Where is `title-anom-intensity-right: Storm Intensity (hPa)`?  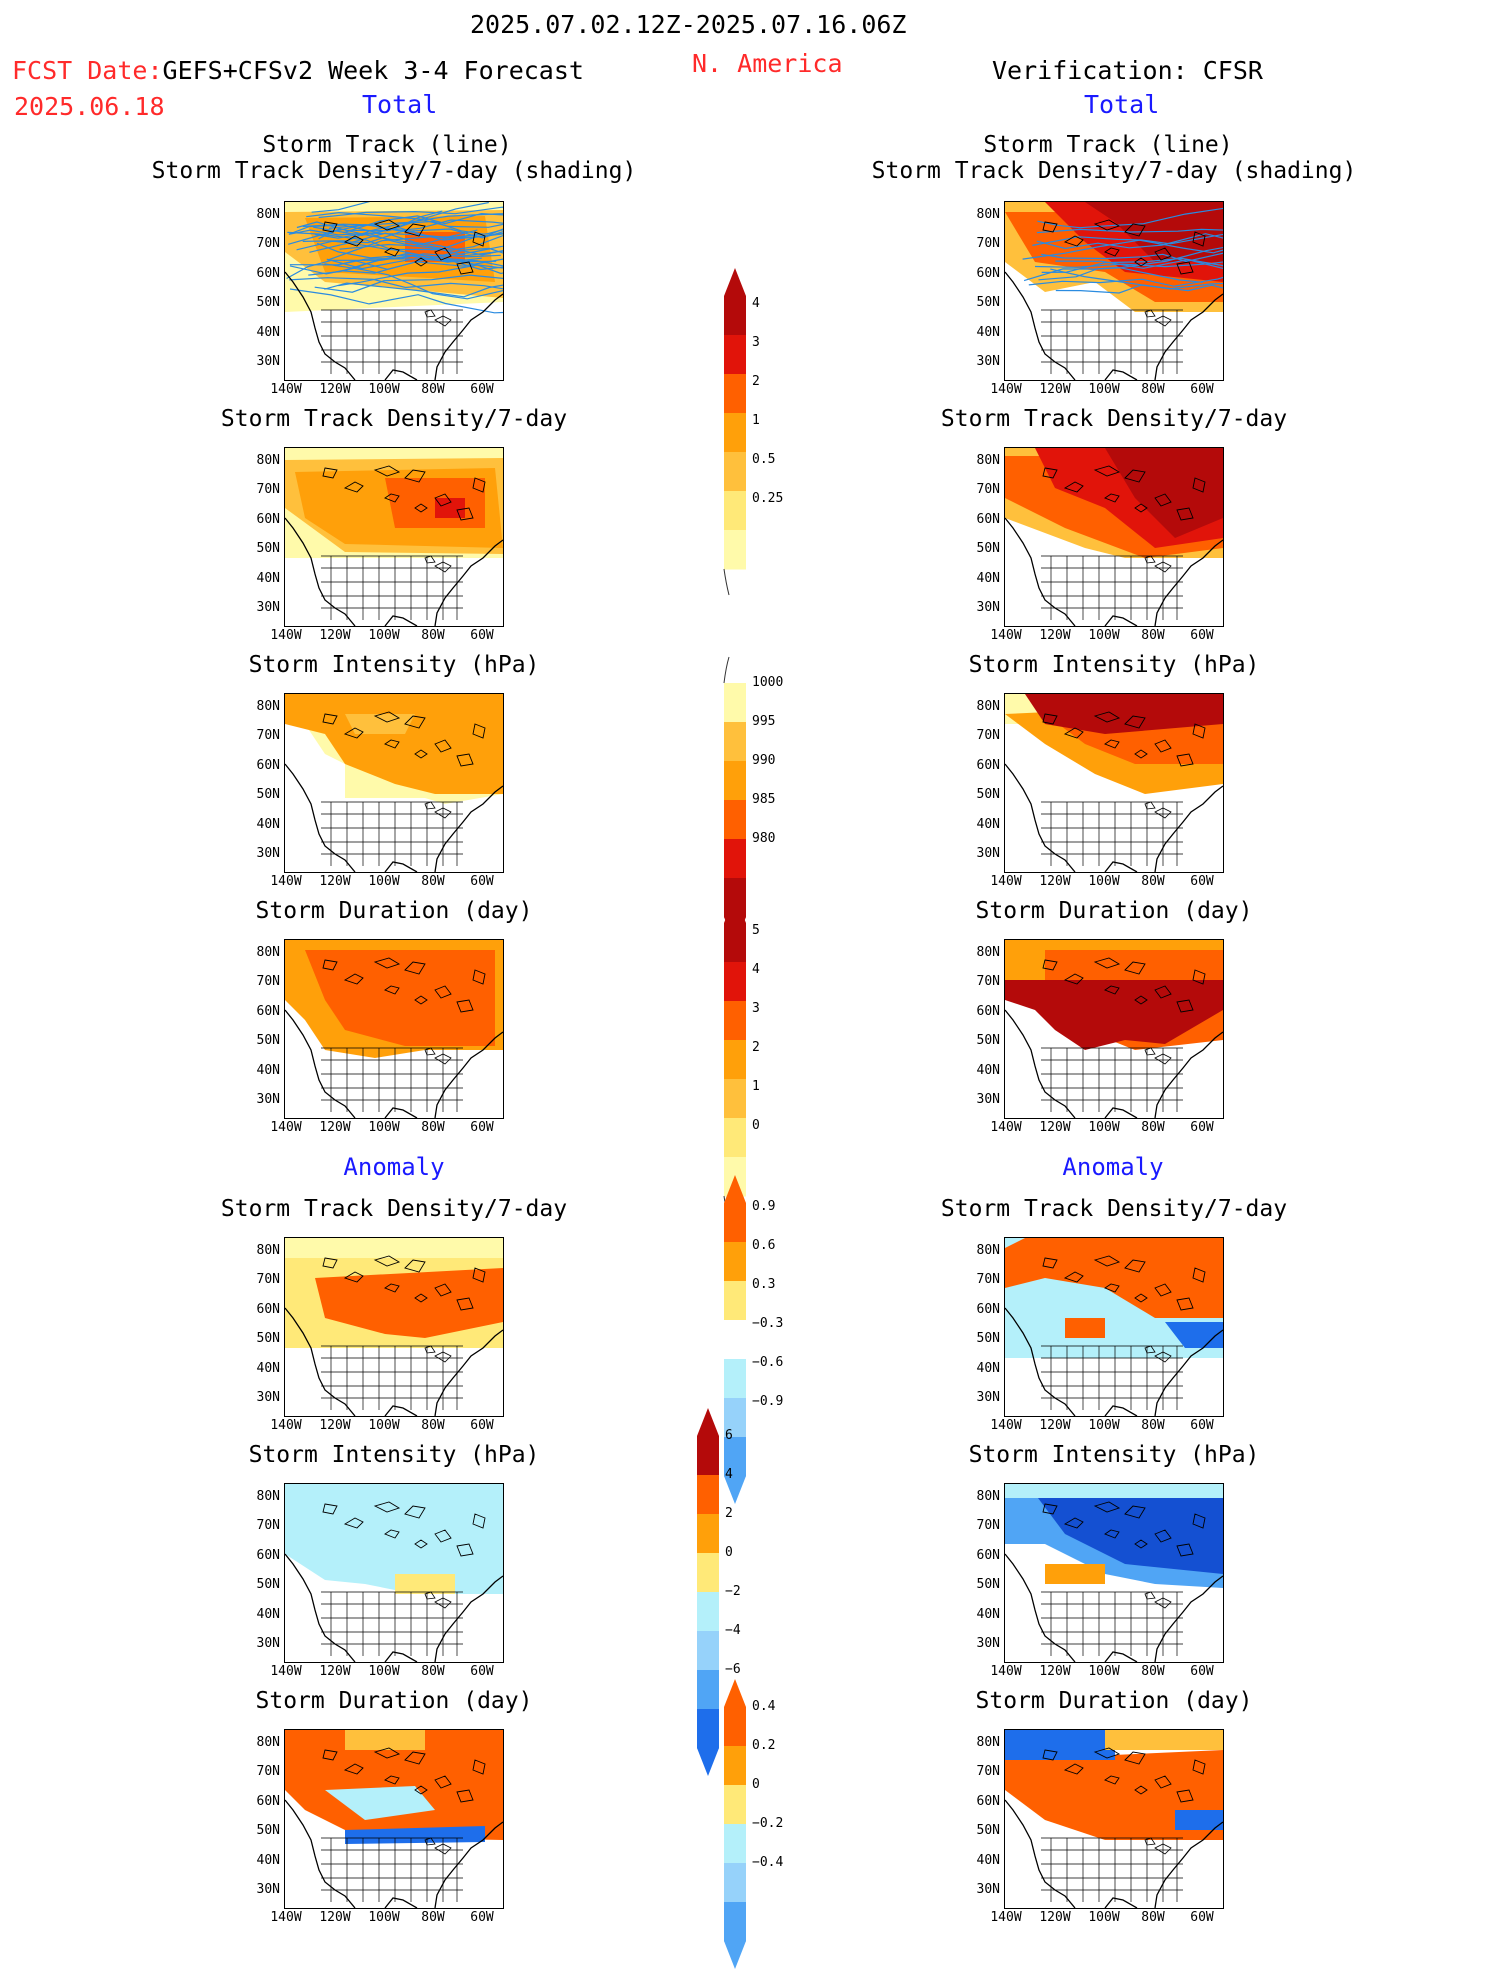
title-anom-intensity-right: Storm Intensity (hPa) is located at coordinates (1114, 1455).